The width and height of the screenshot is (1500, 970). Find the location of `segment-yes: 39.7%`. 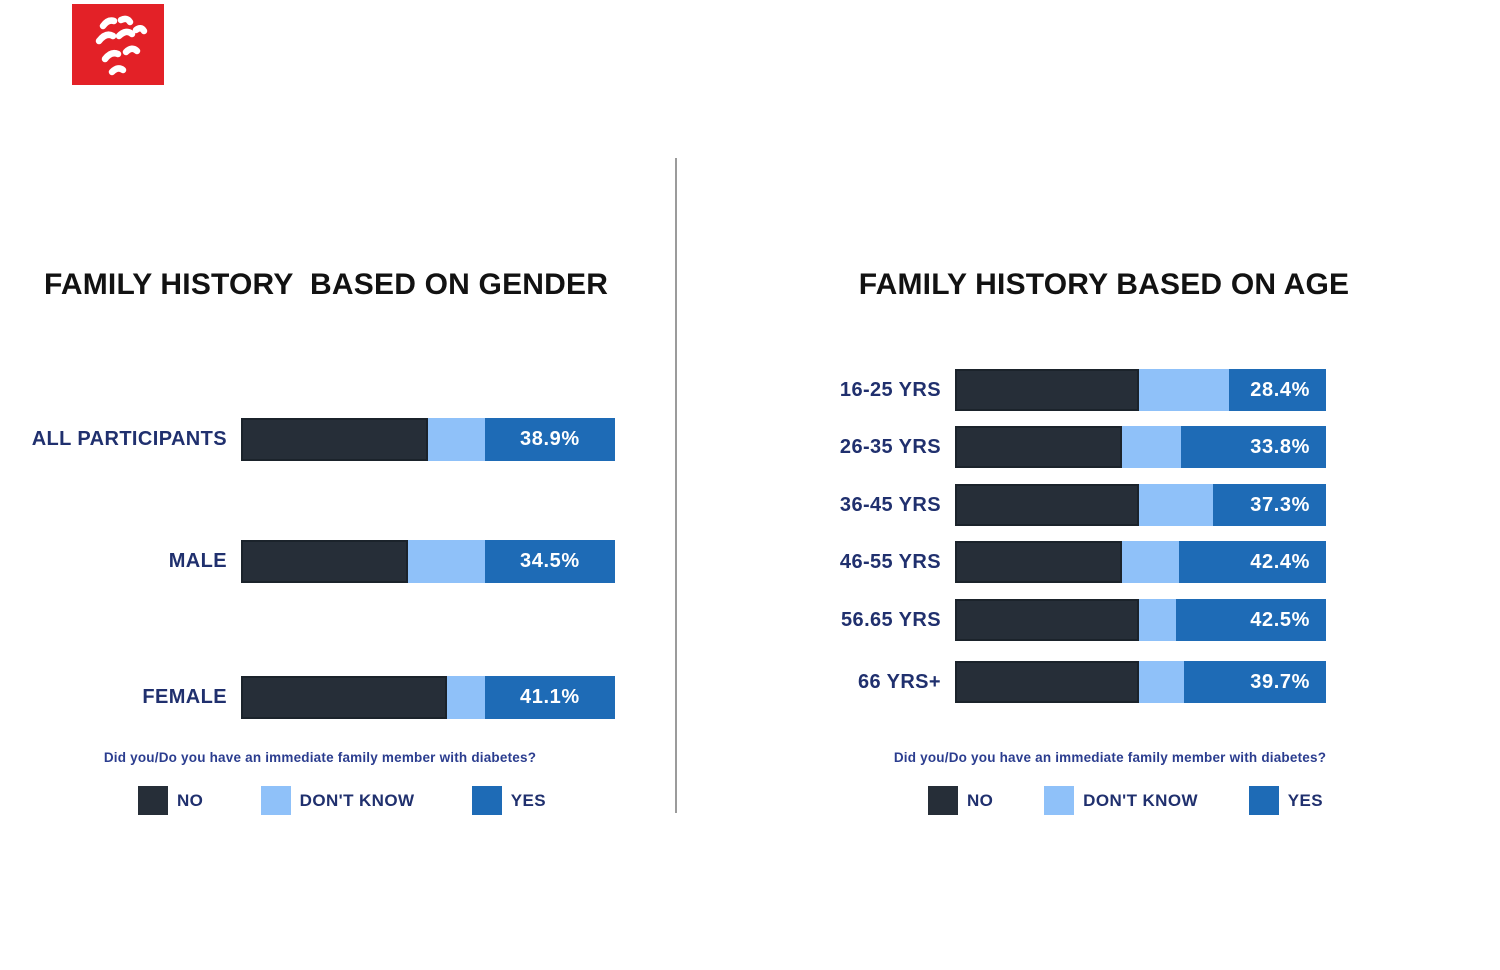

segment-yes: 39.7% is located at coordinates (1254, 682).